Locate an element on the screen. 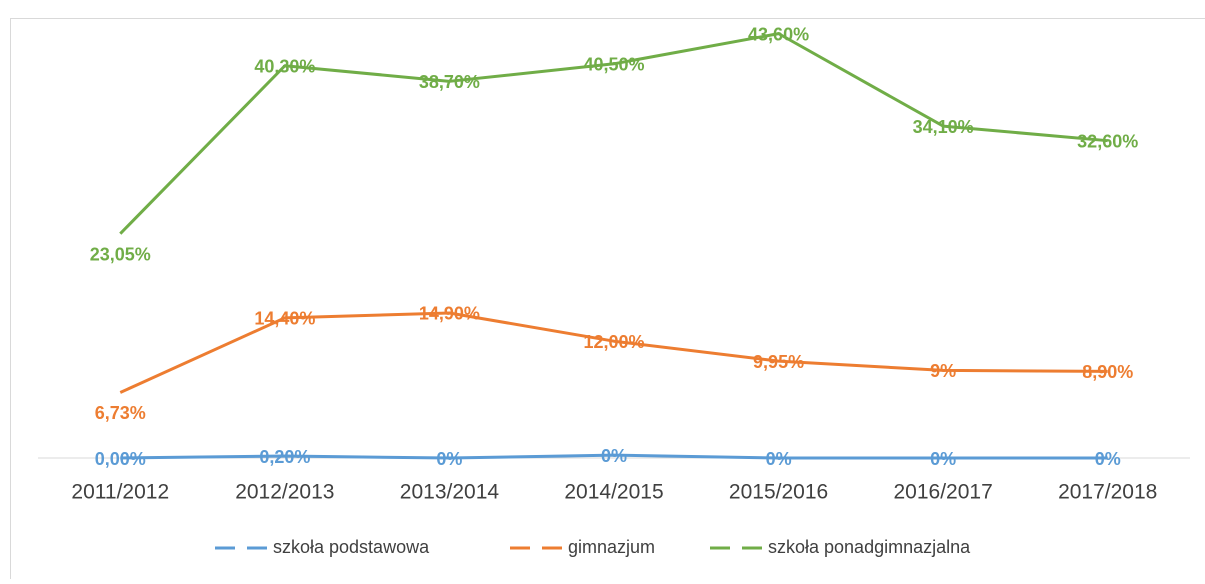 The height and width of the screenshot is (584, 1205). data-label: 38,70% is located at coordinates (449, 82).